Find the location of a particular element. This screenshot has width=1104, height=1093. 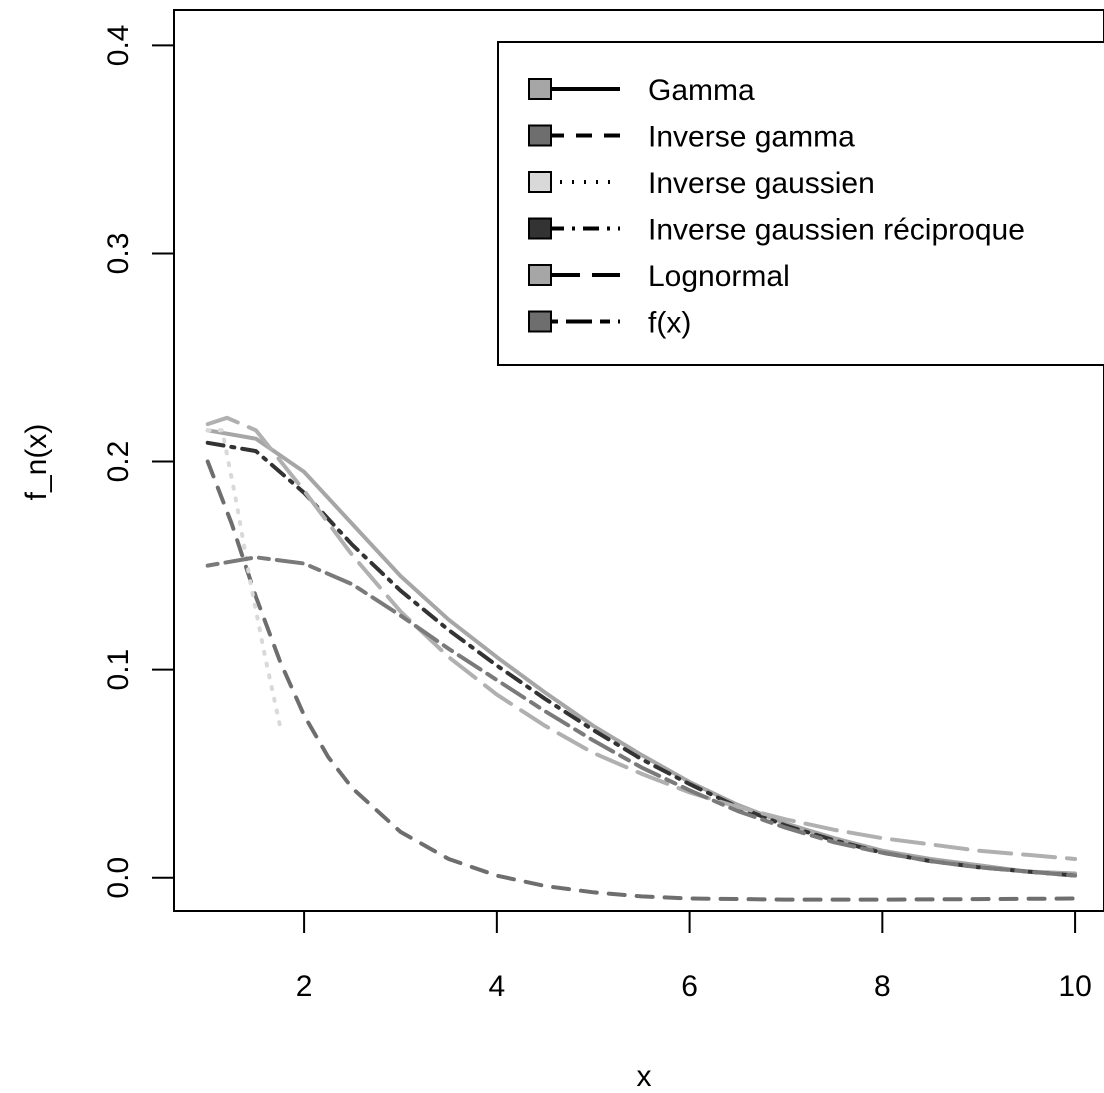

legend-label-1: Gamma is located at coordinates (701, 90).